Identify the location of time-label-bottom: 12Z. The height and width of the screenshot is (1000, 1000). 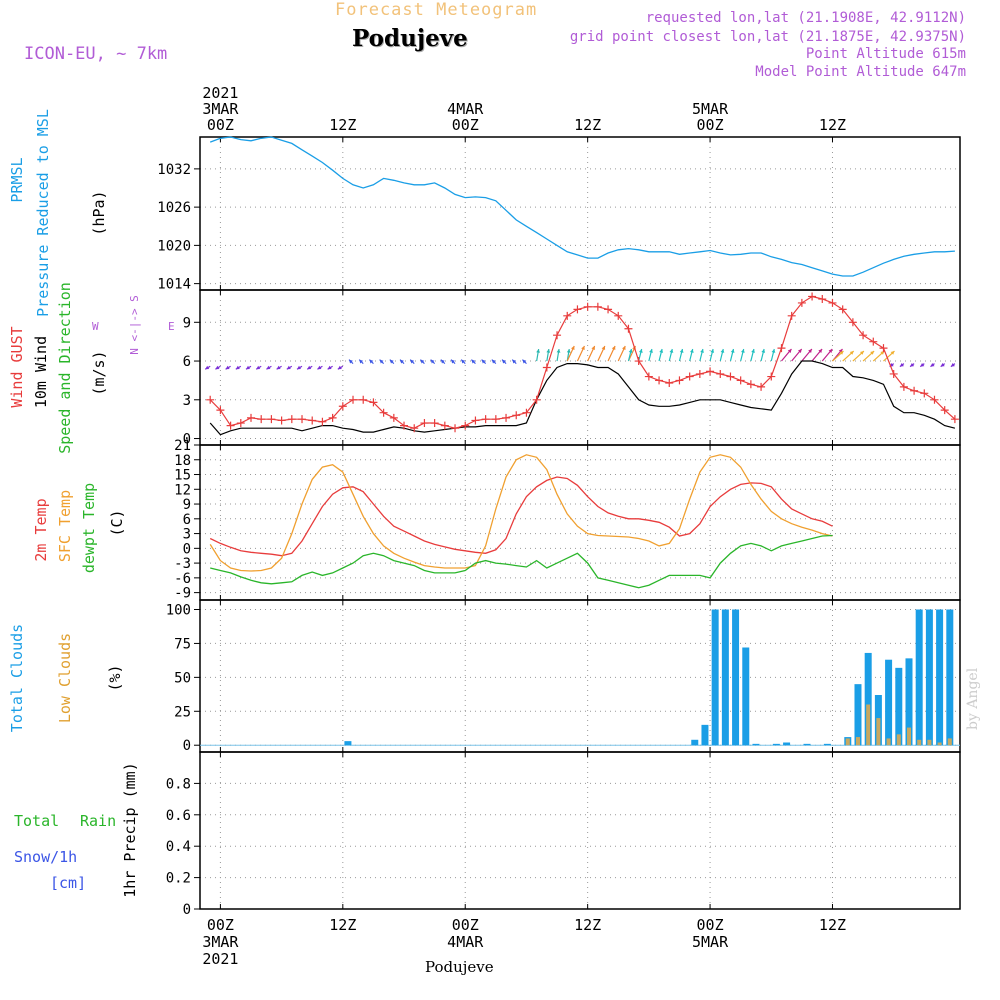
(342, 925).